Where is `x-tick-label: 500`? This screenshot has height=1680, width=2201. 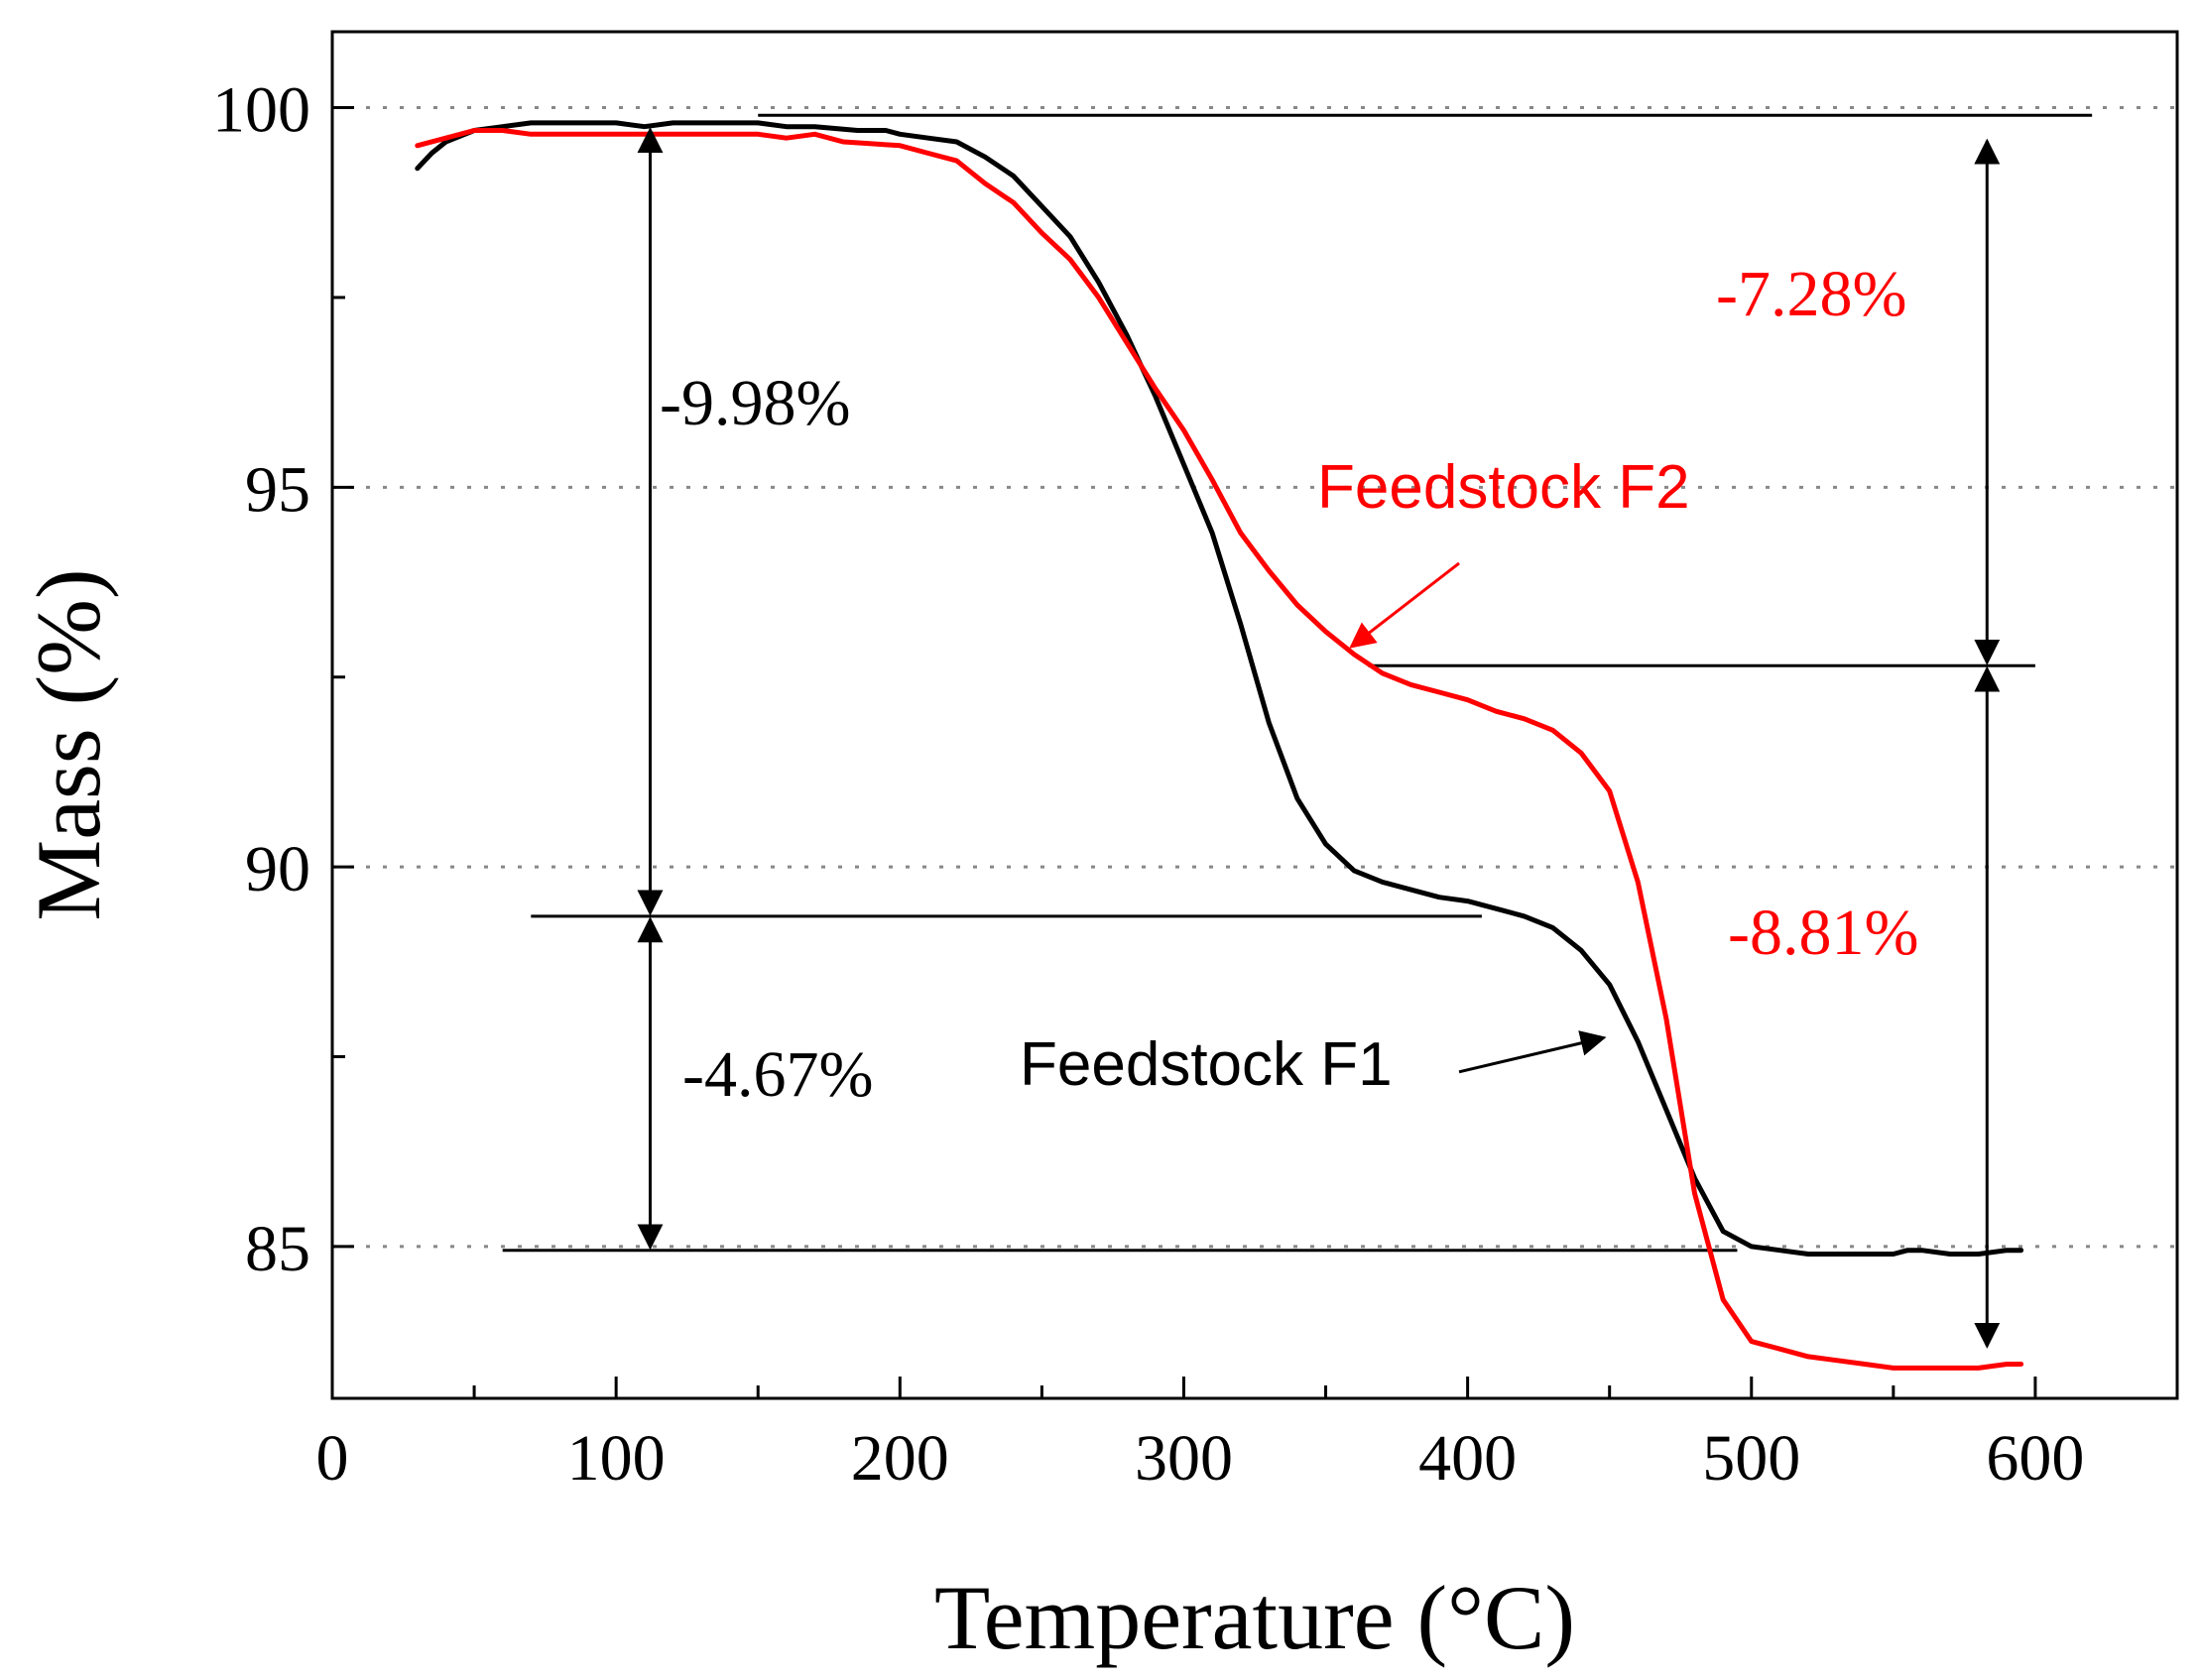 x-tick-label: 500 is located at coordinates (1751, 1458).